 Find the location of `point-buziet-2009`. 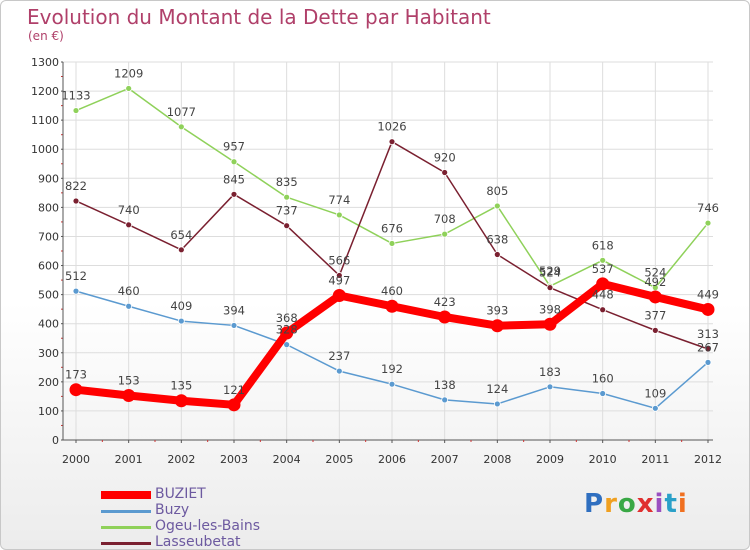

point-buziet-2009 is located at coordinates (550, 324).